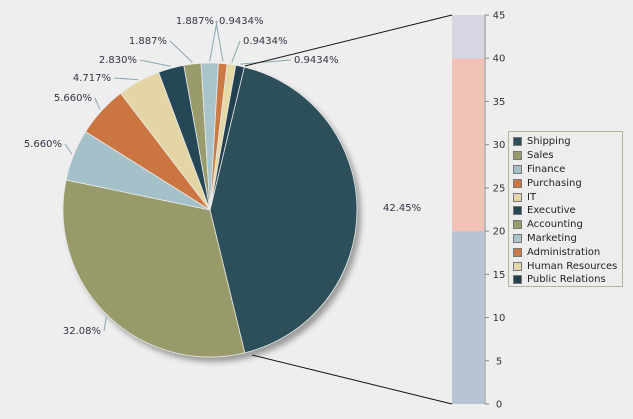  I want to click on legend-item: Finance, so click(567, 170).